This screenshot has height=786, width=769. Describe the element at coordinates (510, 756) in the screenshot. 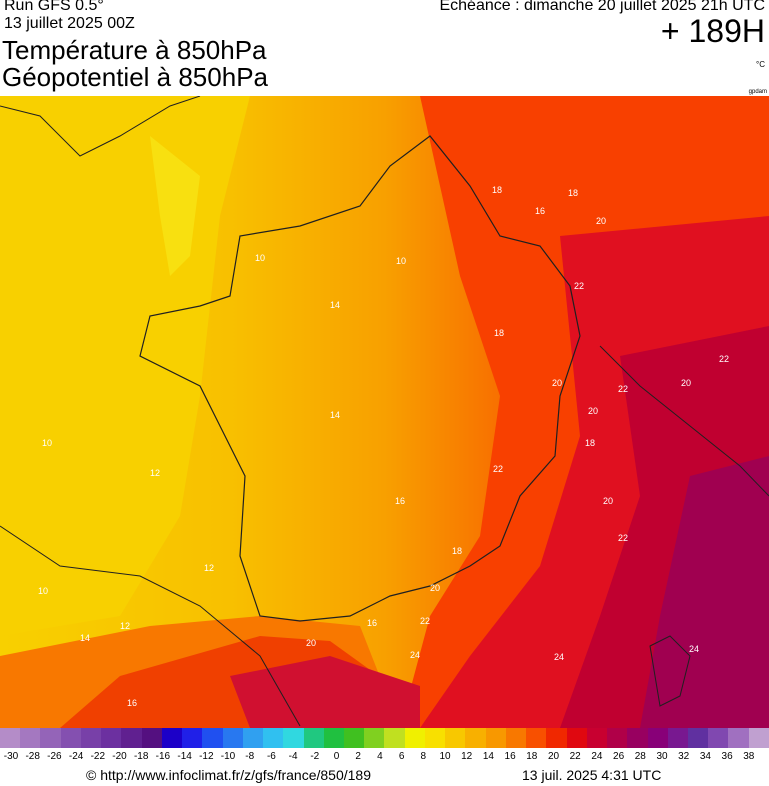

I see `color-scale-label: 16` at that location.